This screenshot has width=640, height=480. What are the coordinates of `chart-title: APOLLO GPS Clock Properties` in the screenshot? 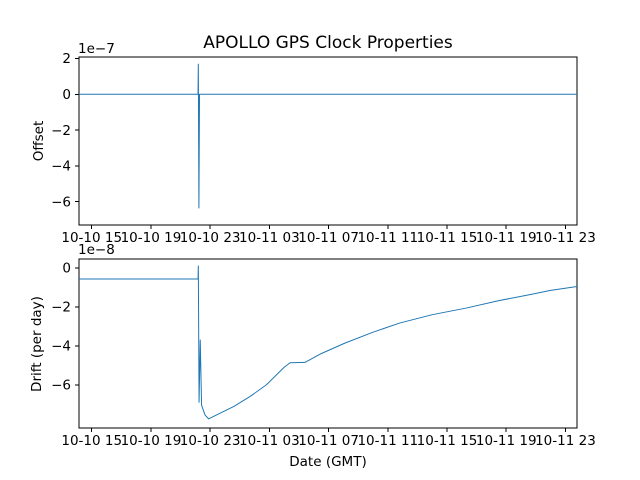 It's located at (328, 43).